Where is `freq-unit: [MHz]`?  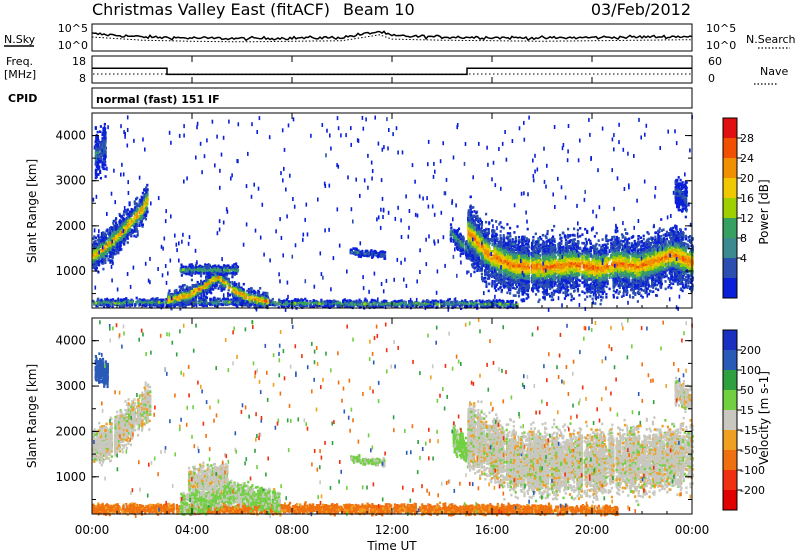 freq-unit: [MHz] is located at coordinates (20, 74).